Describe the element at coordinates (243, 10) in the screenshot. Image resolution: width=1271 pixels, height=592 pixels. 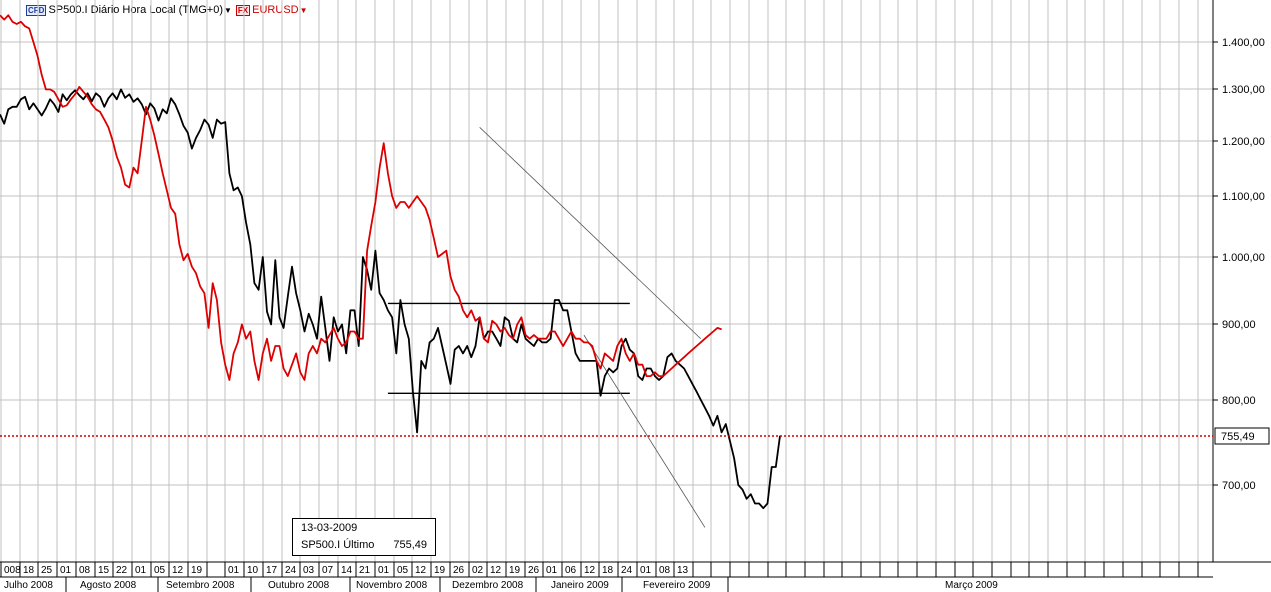
I see `fx-badge: FX` at that location.